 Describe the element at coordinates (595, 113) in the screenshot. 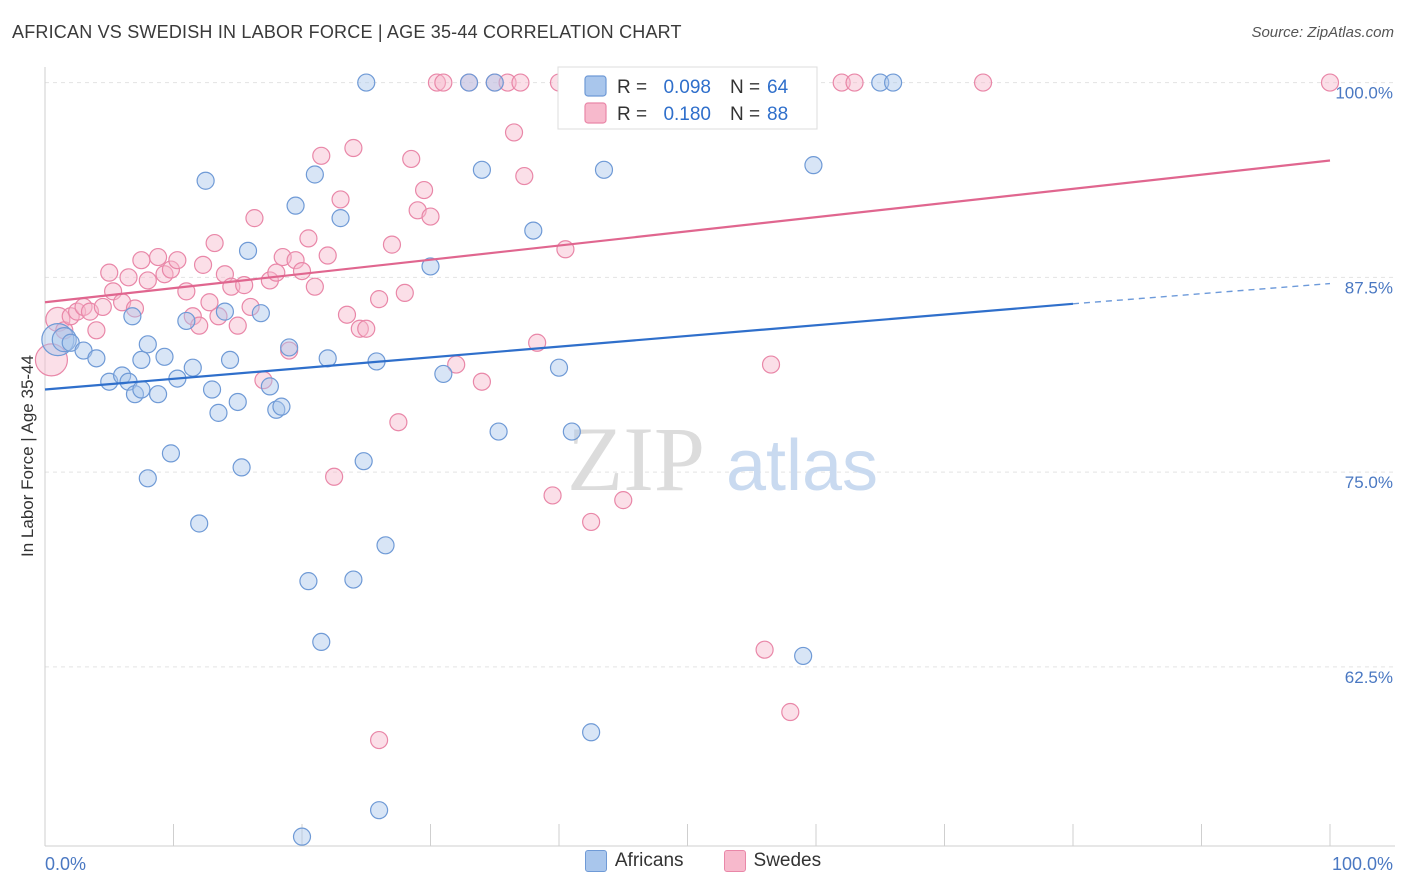

I see `stats-swatch-swedes` at that location.